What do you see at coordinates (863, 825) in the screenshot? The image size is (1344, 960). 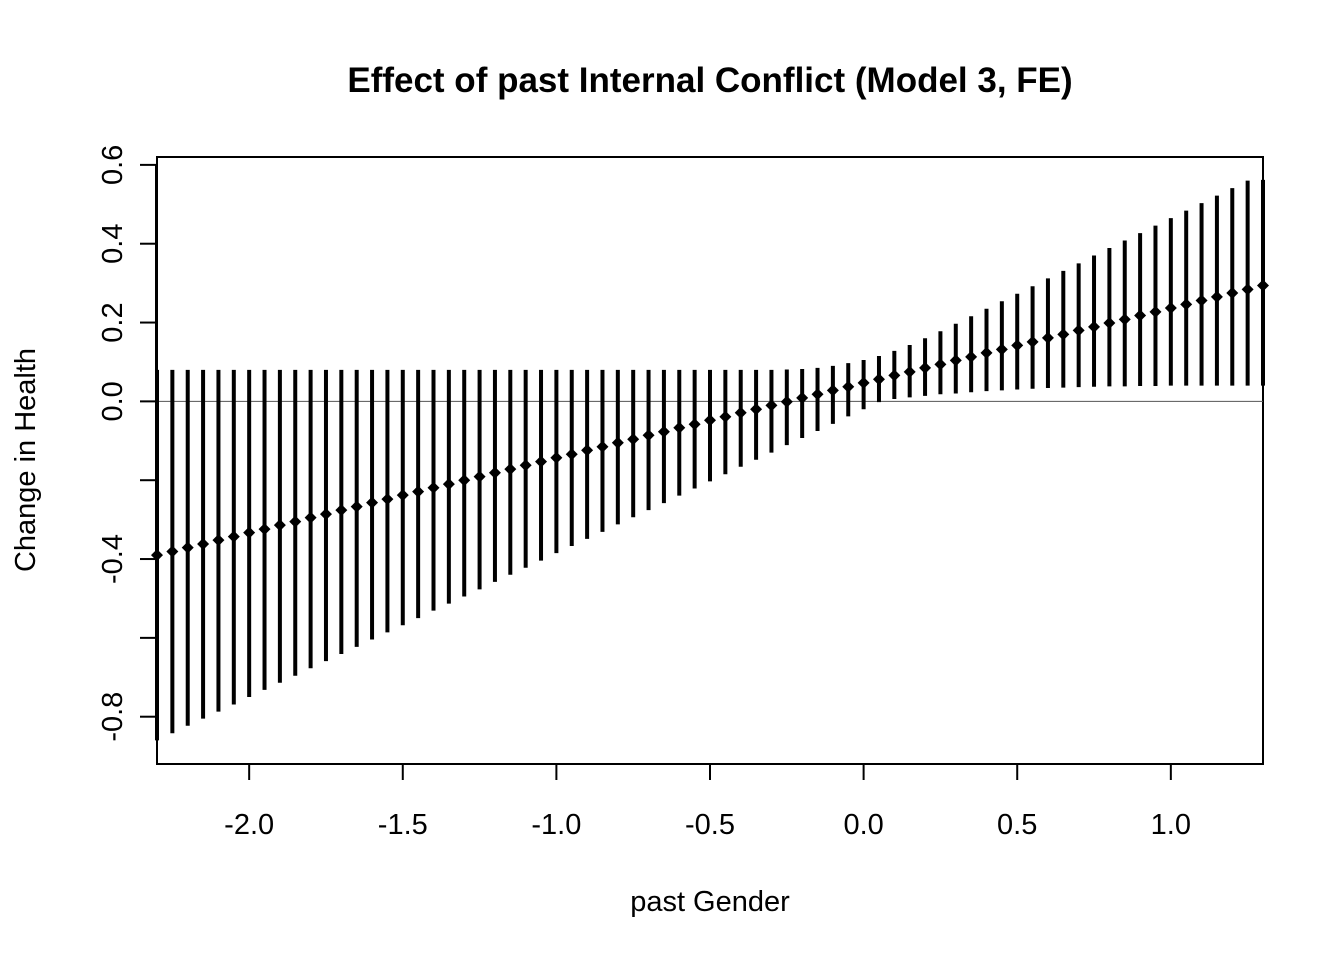 I see `x-tick-label: 0.0` at bounding box center [863, 825].